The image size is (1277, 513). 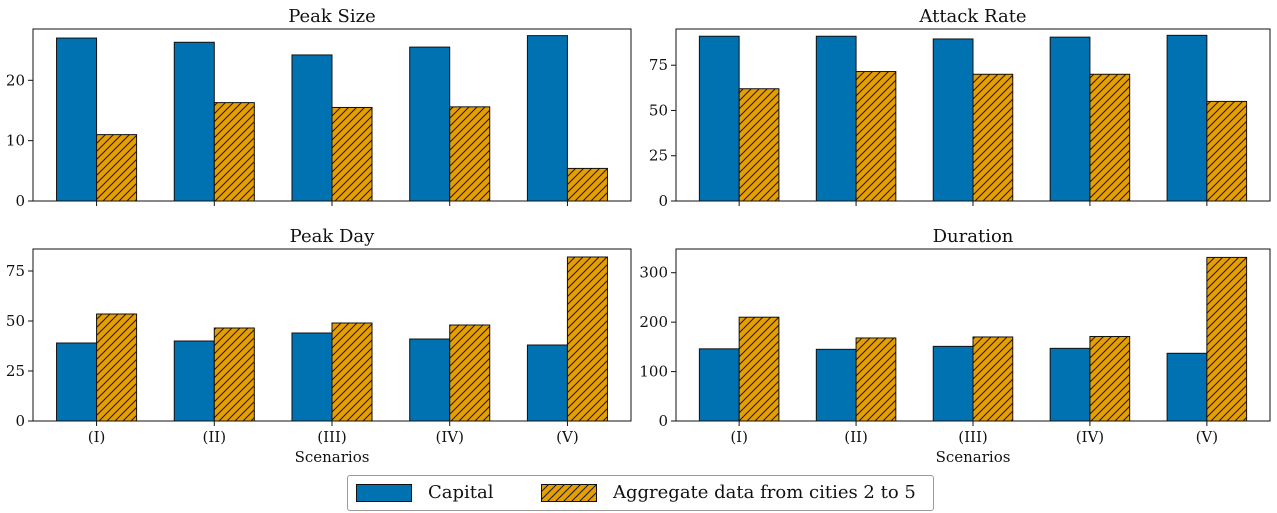 What do you see at coordinates (332, 236) in the screenshot?
I see `chart-title: Peak Day` at bounding box center [332, 236].